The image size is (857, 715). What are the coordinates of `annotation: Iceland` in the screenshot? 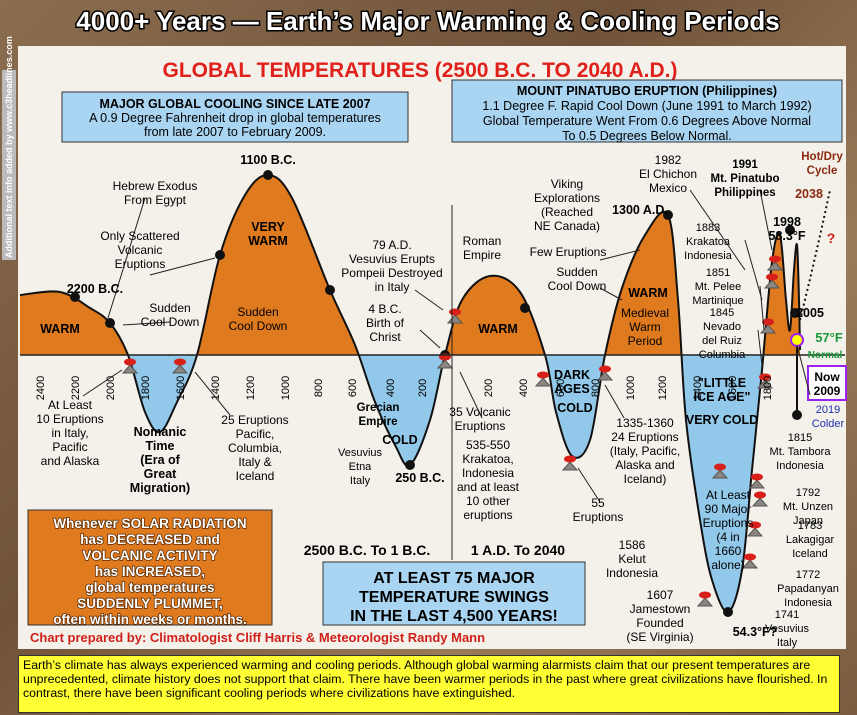 It's located at (255, 476).